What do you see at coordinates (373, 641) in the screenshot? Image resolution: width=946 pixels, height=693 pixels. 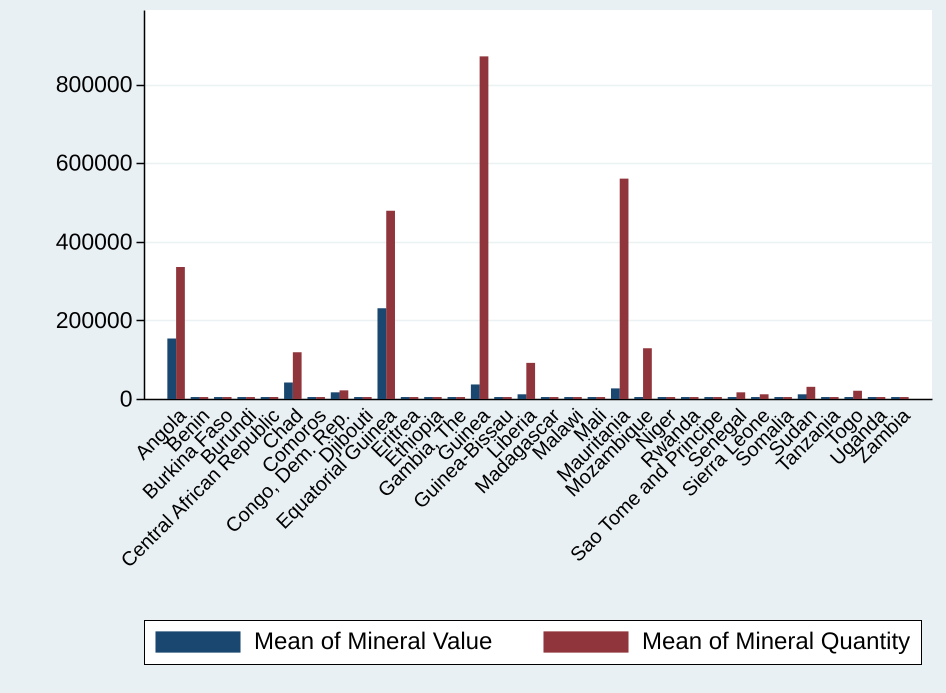 I see `legend-label: Mean of Mineral Value` at bounding box center [373, 641].